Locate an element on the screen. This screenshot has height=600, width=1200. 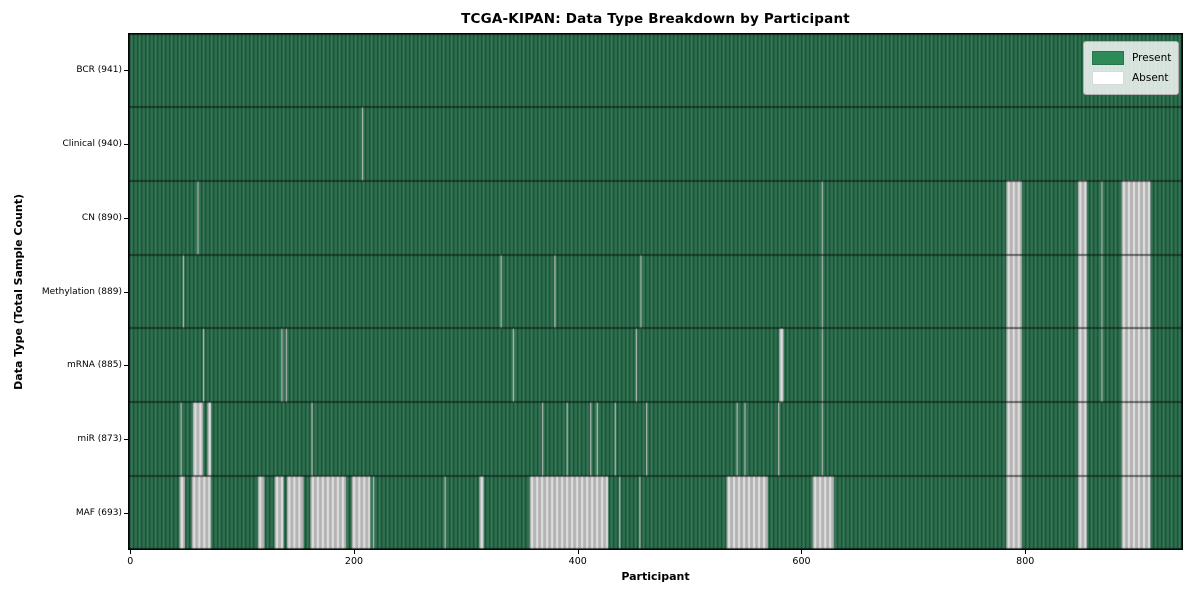
x-tick-label-600: 600 is located at coordinates (801, 561).